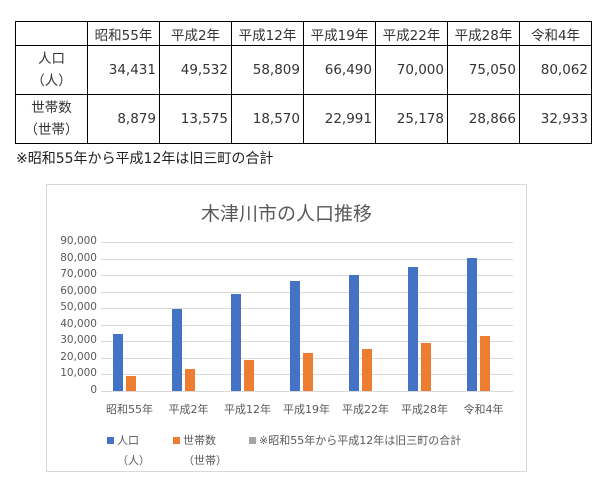  Describe the element at coordinates (205, 460) in the screenshot. I see `legend-sublabel: （世帯）` at that location.